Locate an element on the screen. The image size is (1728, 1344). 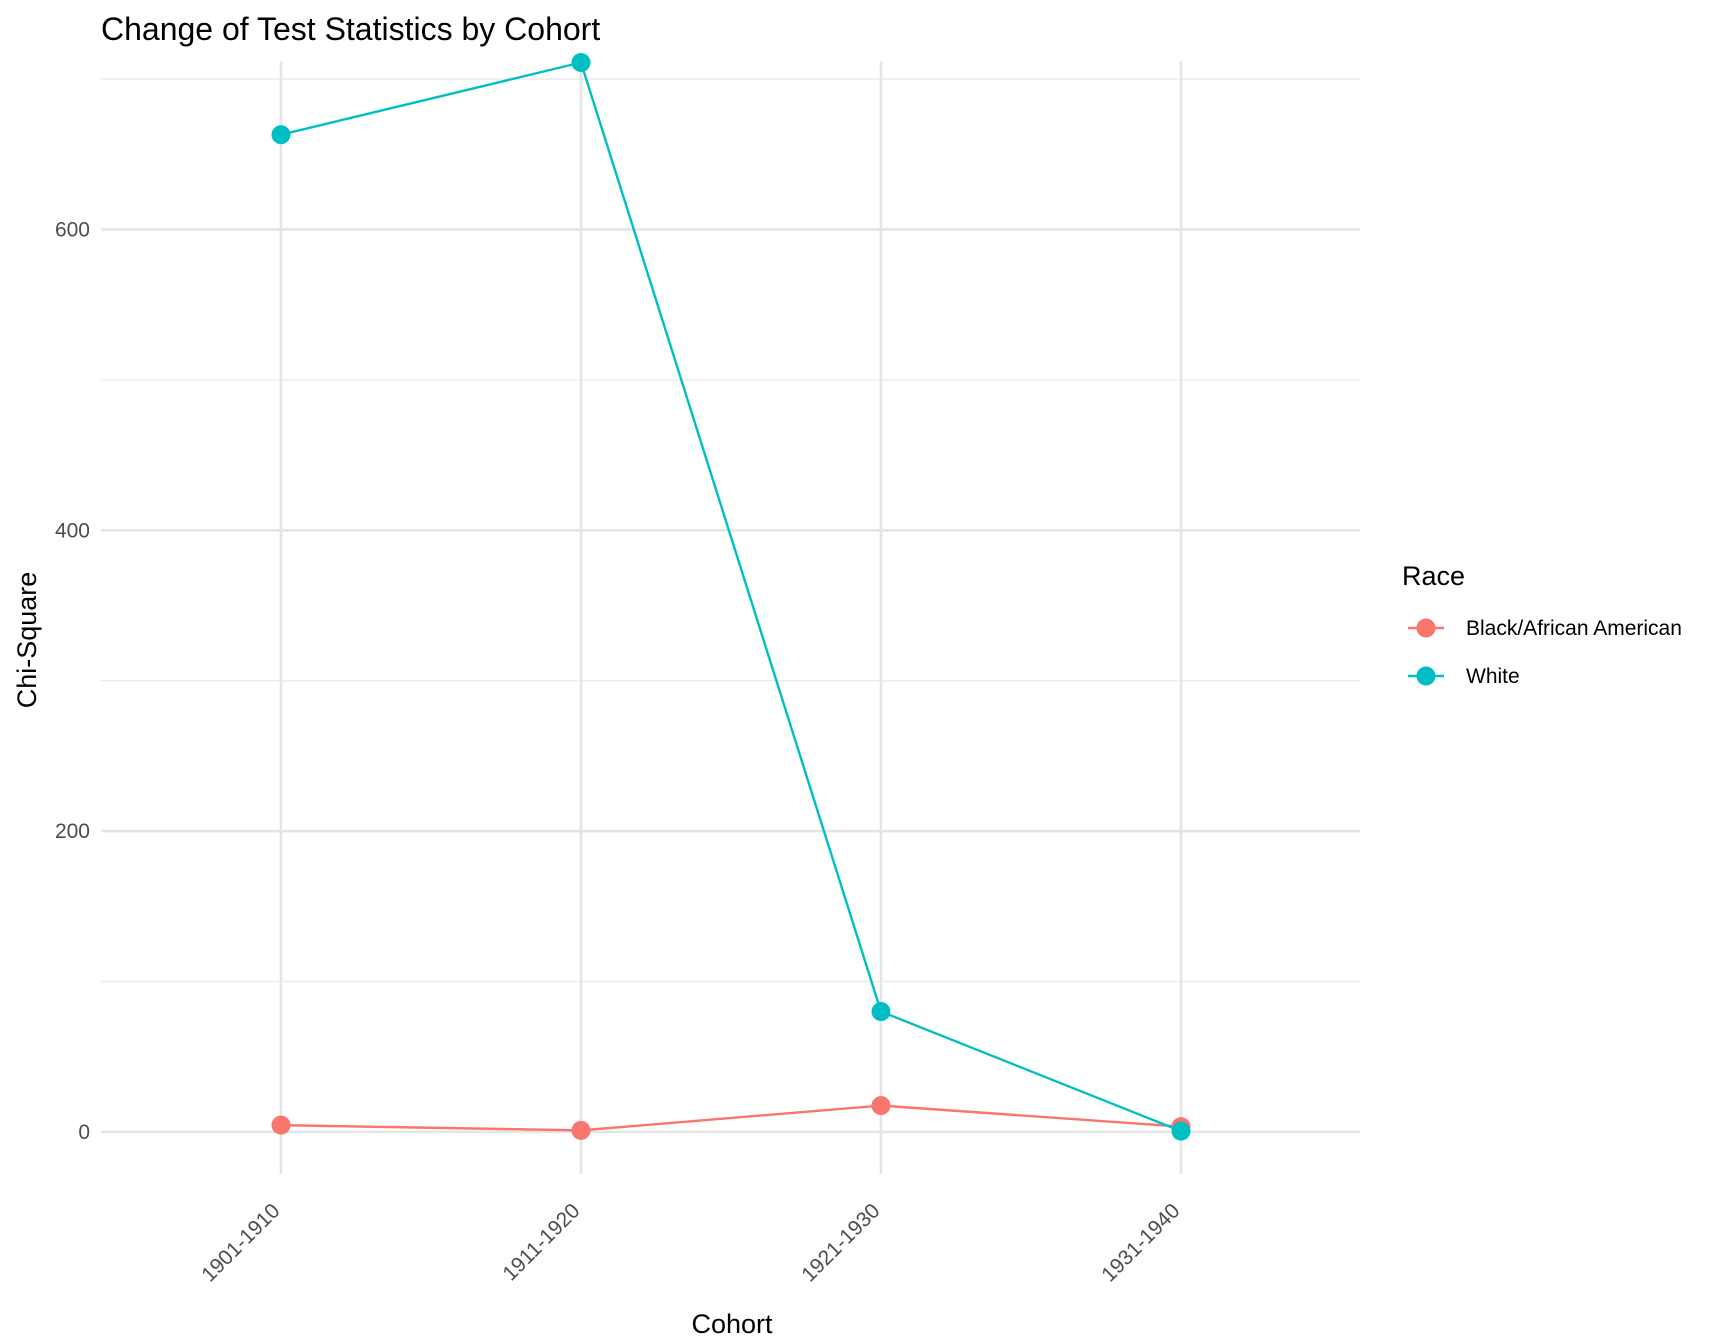
y-tick-label: 600 is located at coordinates (72, 229).